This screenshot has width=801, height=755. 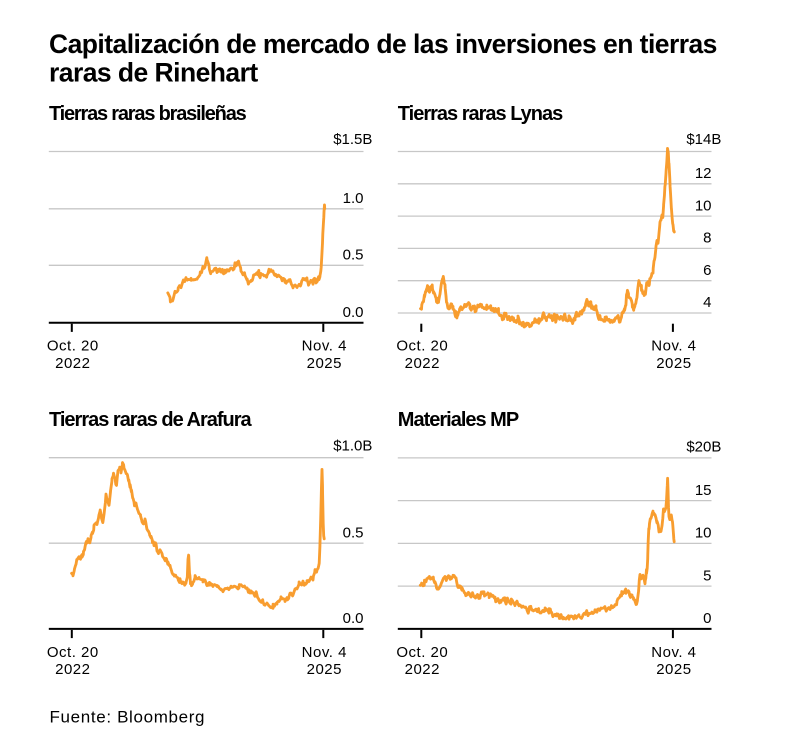 I want to click on svg-text: 4, so click(x=707, y=302).